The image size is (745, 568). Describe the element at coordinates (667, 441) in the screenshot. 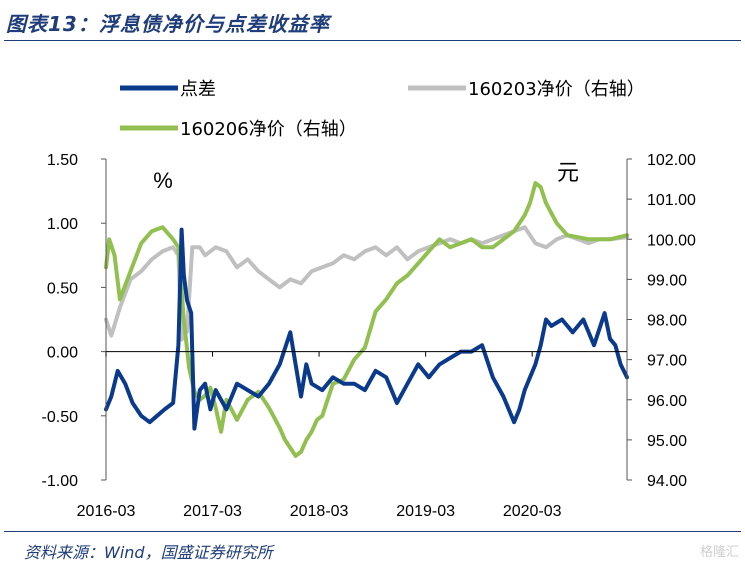

I see `right-tick-label: 95.00` at that location.